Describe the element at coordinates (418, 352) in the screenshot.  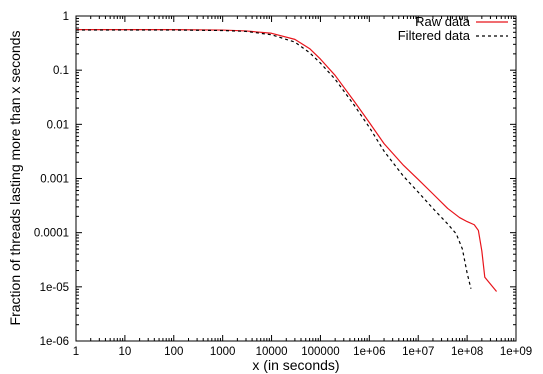
I see `x-tick-label: 1e+07` at that location.